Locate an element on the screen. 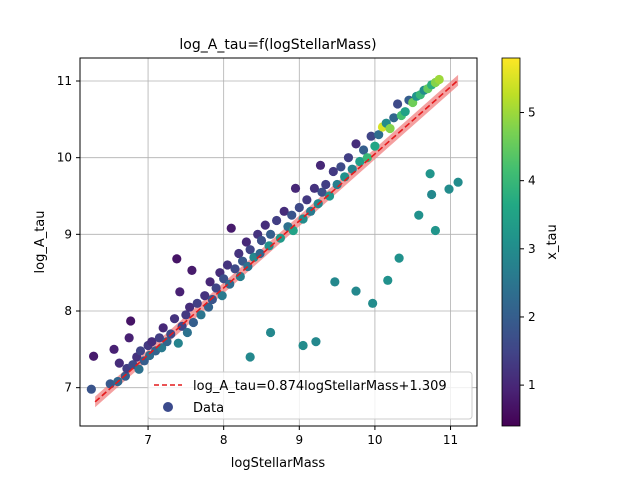  x-axis-ticks: 7 8 9 10 11 is located at coordinates (301, 436).